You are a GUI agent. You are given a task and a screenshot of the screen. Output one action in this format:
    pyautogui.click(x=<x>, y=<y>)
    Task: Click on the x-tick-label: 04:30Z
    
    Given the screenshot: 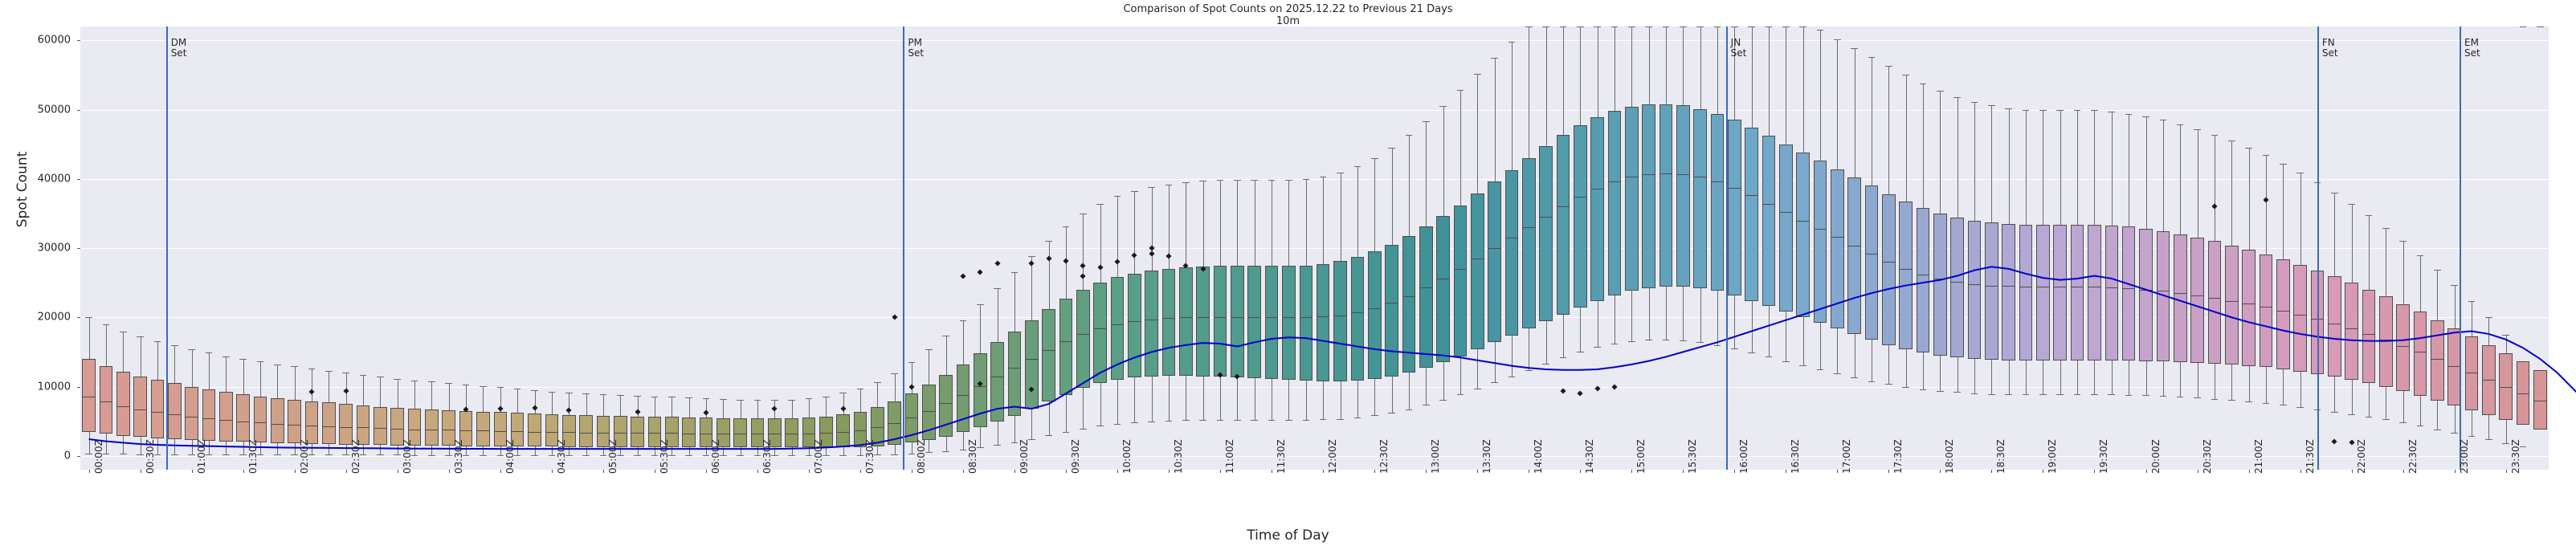 What is the action you would take?
    pyautogui.click(x=561, y=456)
    